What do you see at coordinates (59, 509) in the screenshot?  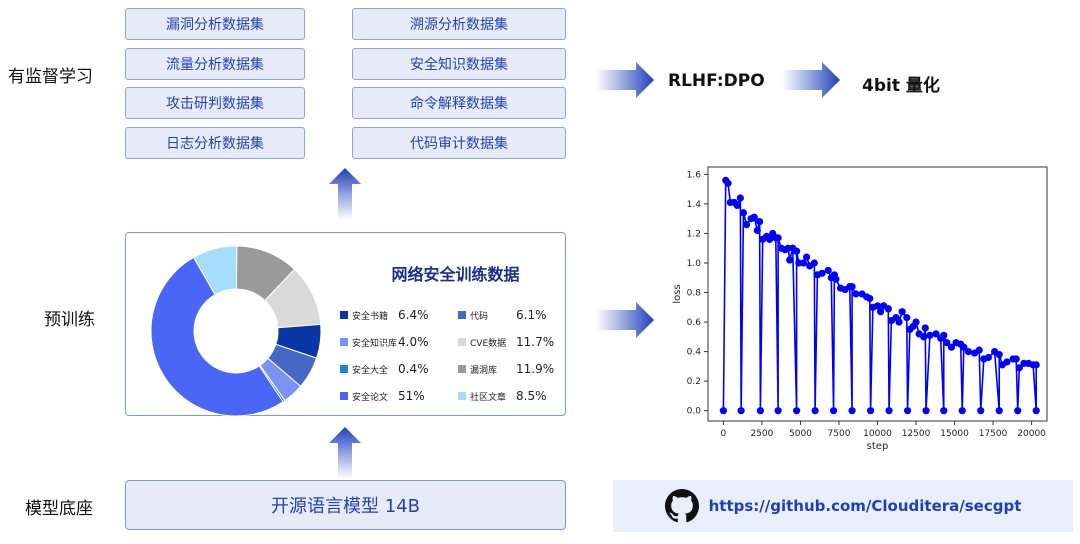 I see `stage-label-base: 模型底座` at bounding box center [59, 509].